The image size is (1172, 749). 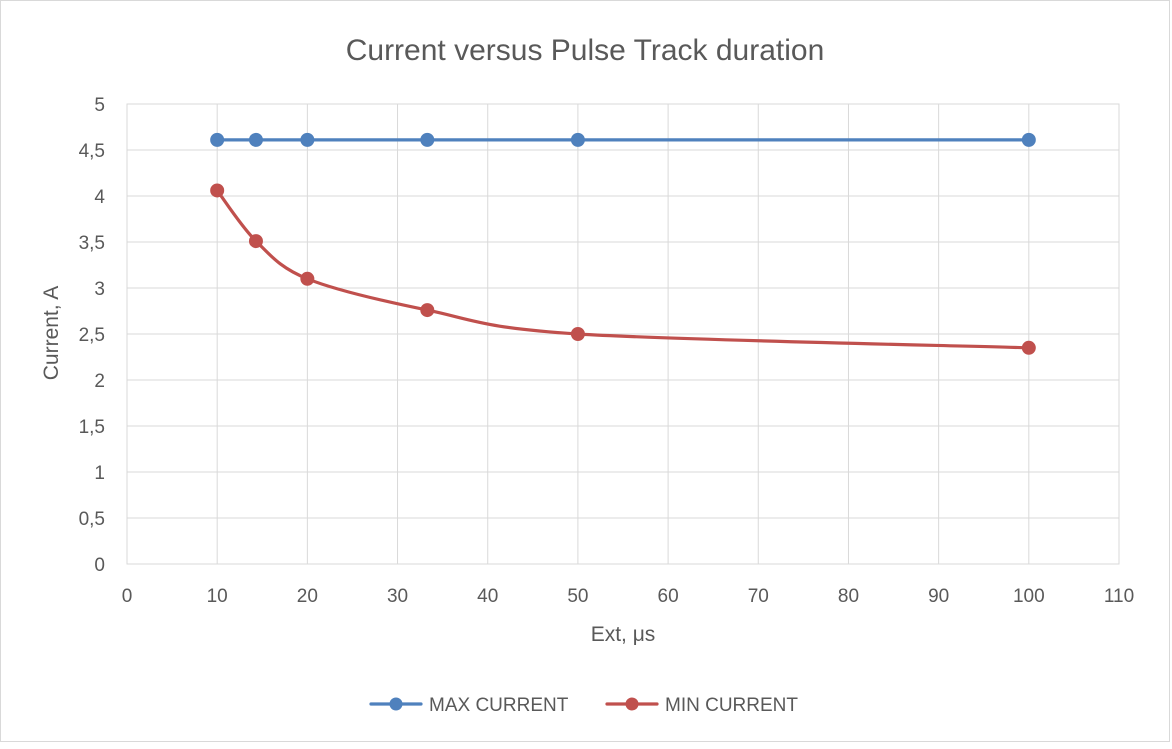 I want to click on y-axis-ticks: 0 0,5 1 1,5 2 2,5 3 3,5 4 4,5 5, so click(x=92, y=335).